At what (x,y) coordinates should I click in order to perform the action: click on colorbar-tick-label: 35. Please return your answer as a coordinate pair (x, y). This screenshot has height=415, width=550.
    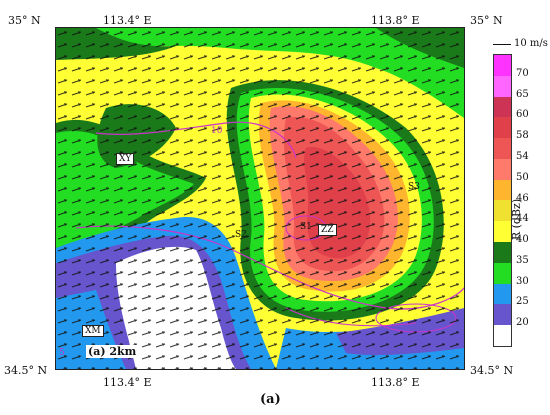
    Looking at the image, I should click on (522, 260).